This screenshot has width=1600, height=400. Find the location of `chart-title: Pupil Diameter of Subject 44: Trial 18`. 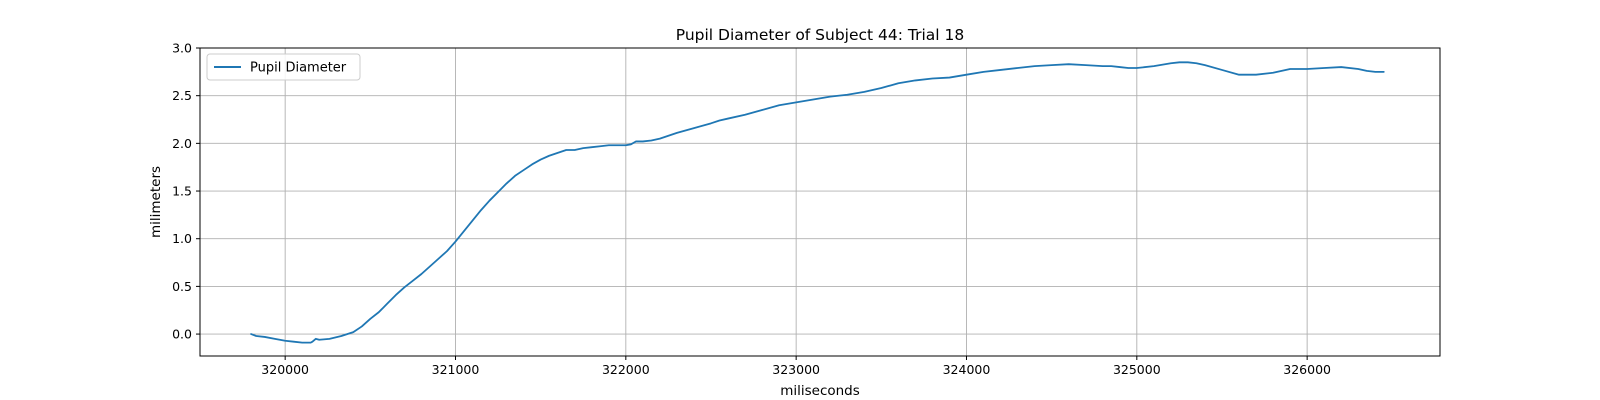

chart-title: Pupil Diameter of Subject 44: Trial 18 is located at coordinates (820, 35).